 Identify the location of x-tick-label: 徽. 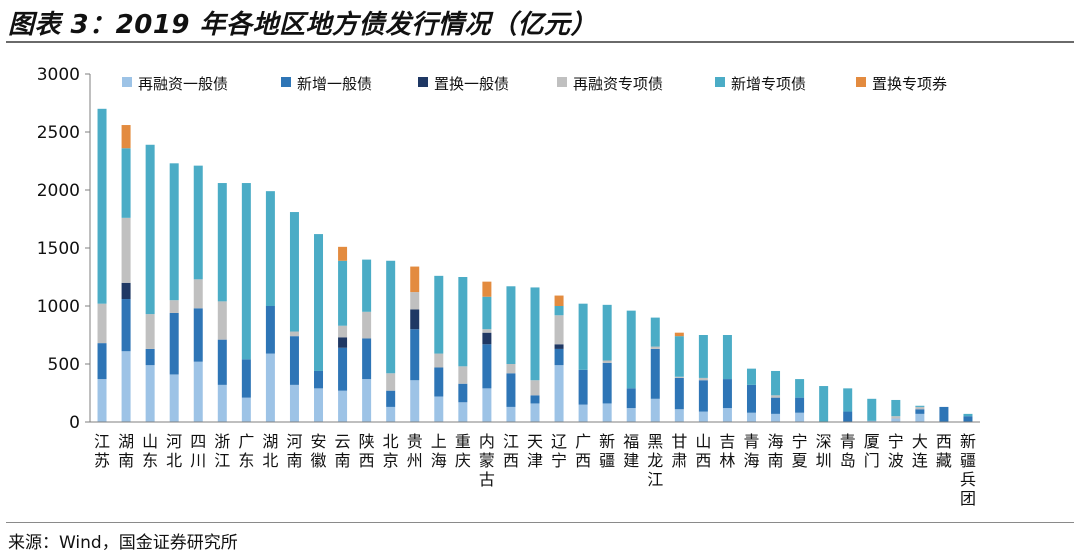
(319, 460).